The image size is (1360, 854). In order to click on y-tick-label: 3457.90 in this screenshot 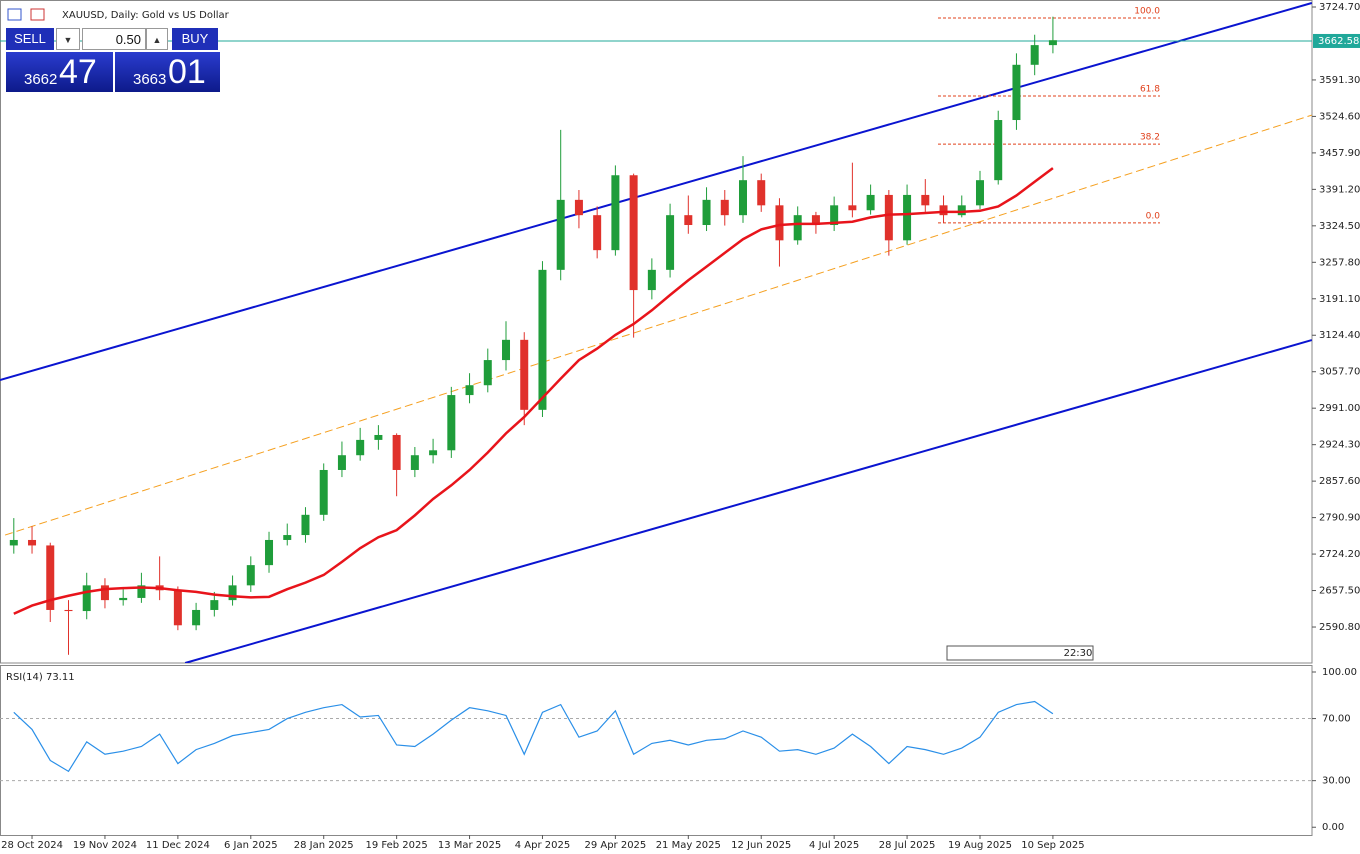, I will do `click(1339, 153)`.